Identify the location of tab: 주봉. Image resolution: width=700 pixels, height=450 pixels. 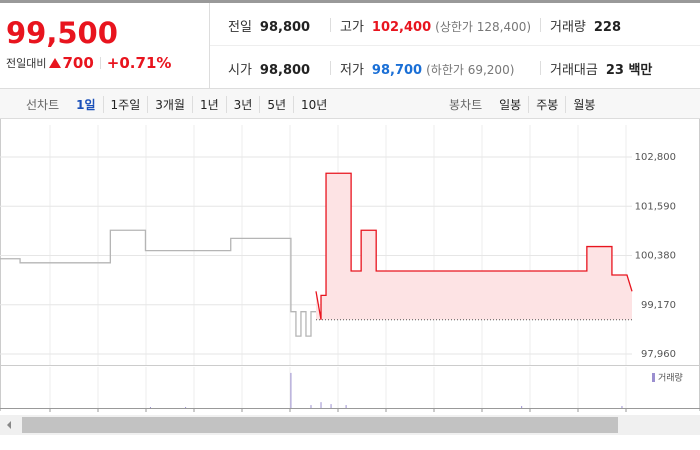
(546, 104).